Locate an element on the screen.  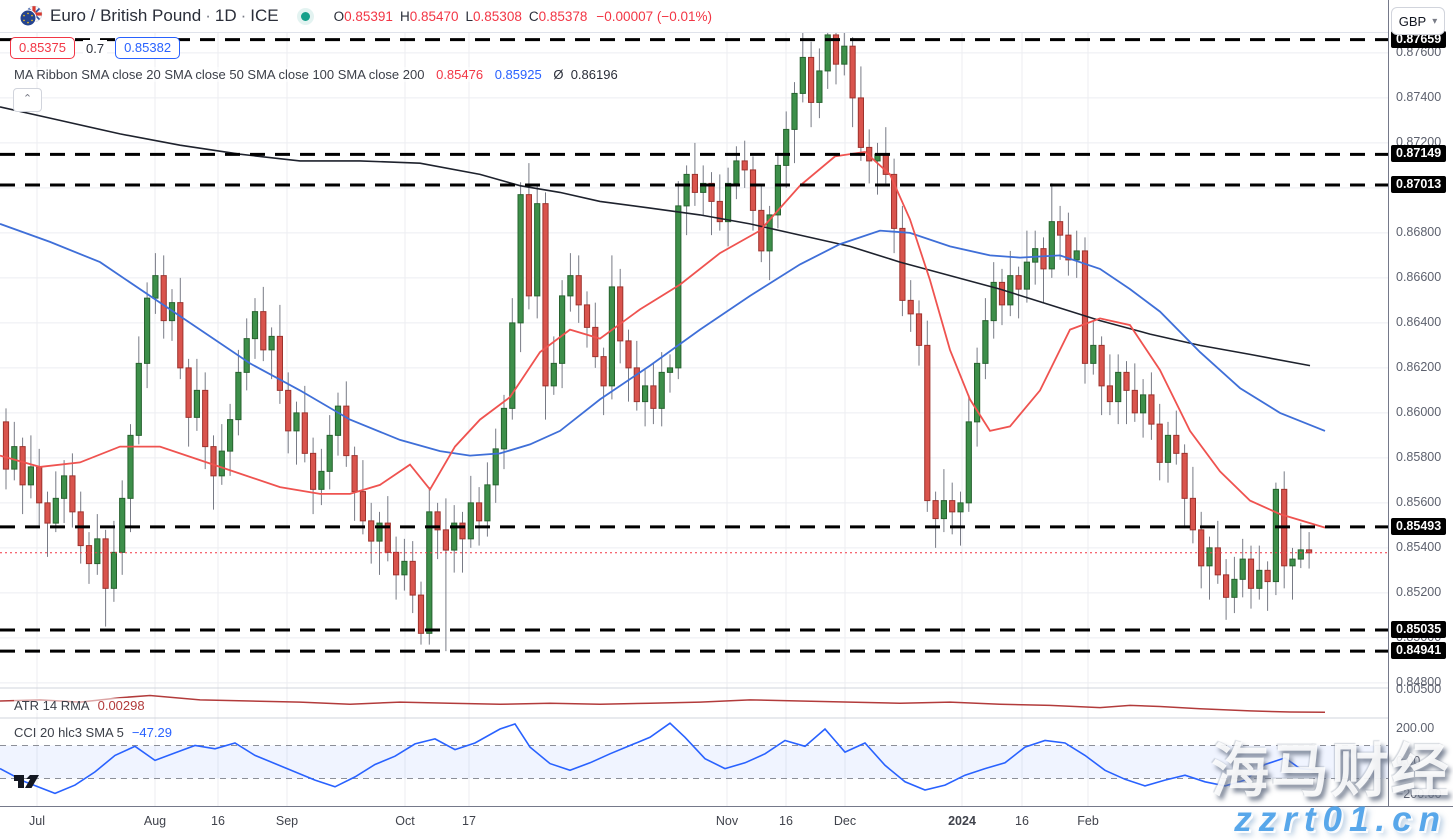
price-tick-label: 0.87600 is located at coordinates (1419, 51).